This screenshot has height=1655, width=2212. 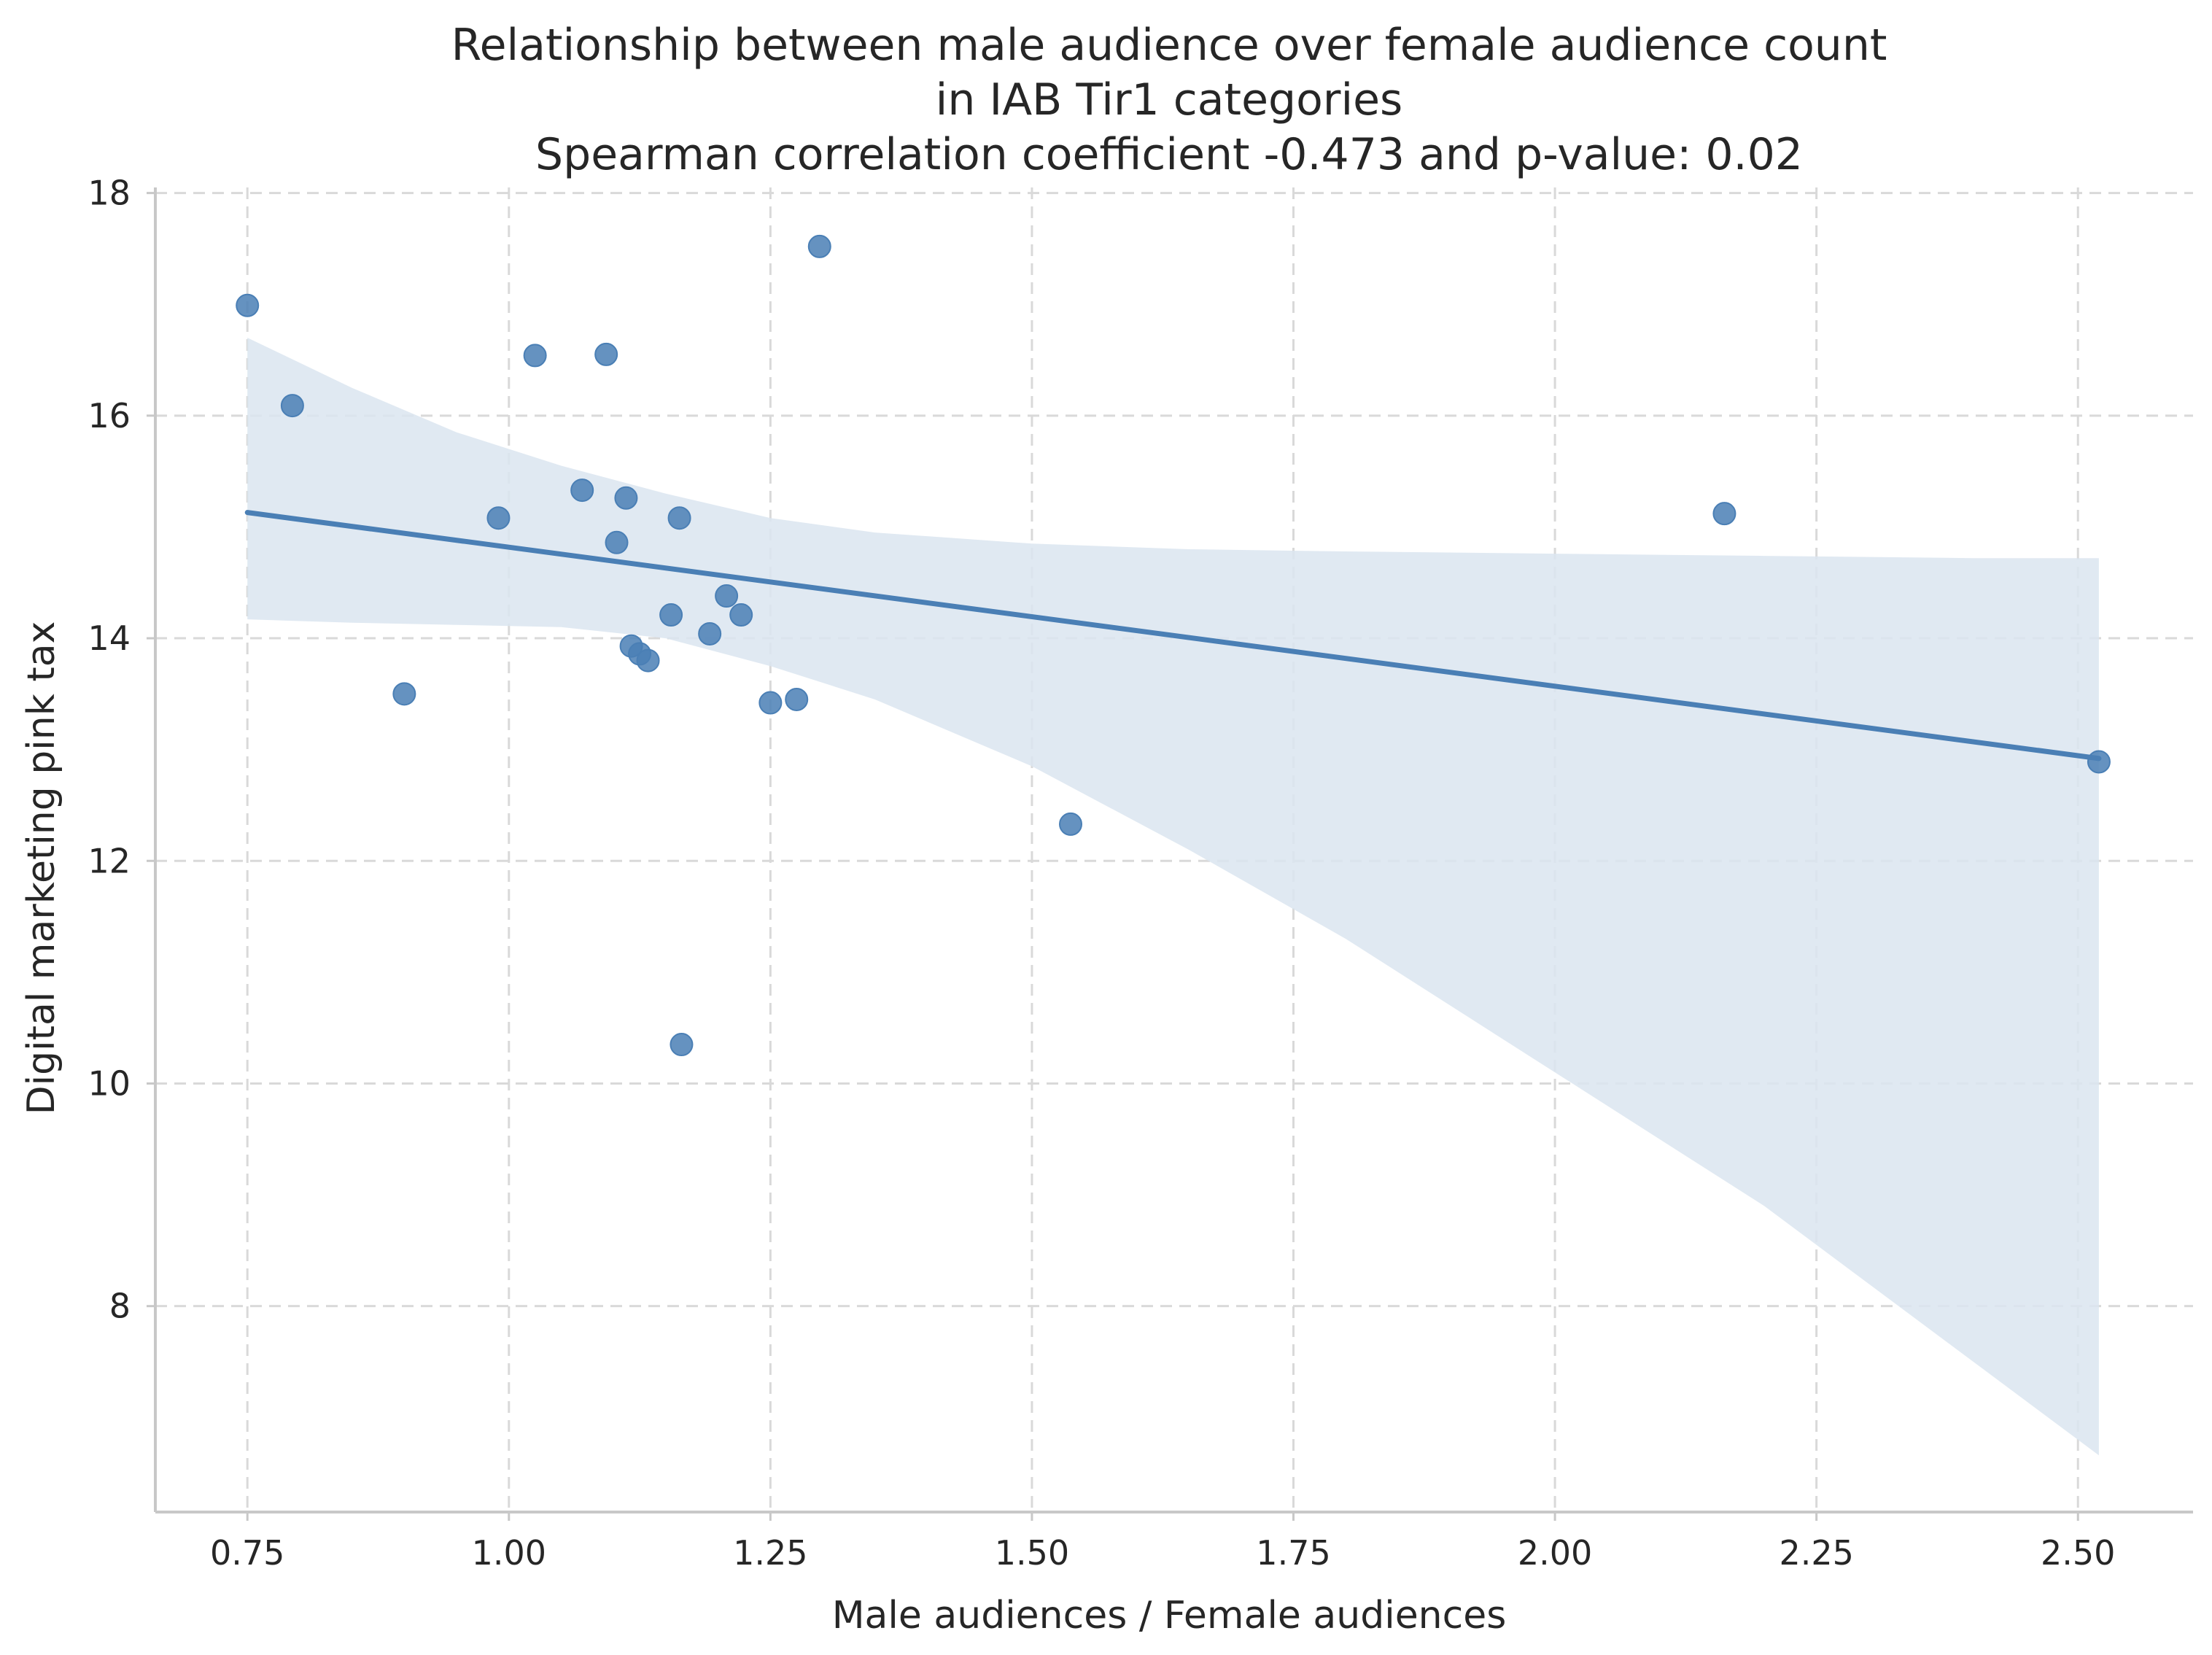 I want to click on y-tick-label: 12, so click(x=109, y=860).